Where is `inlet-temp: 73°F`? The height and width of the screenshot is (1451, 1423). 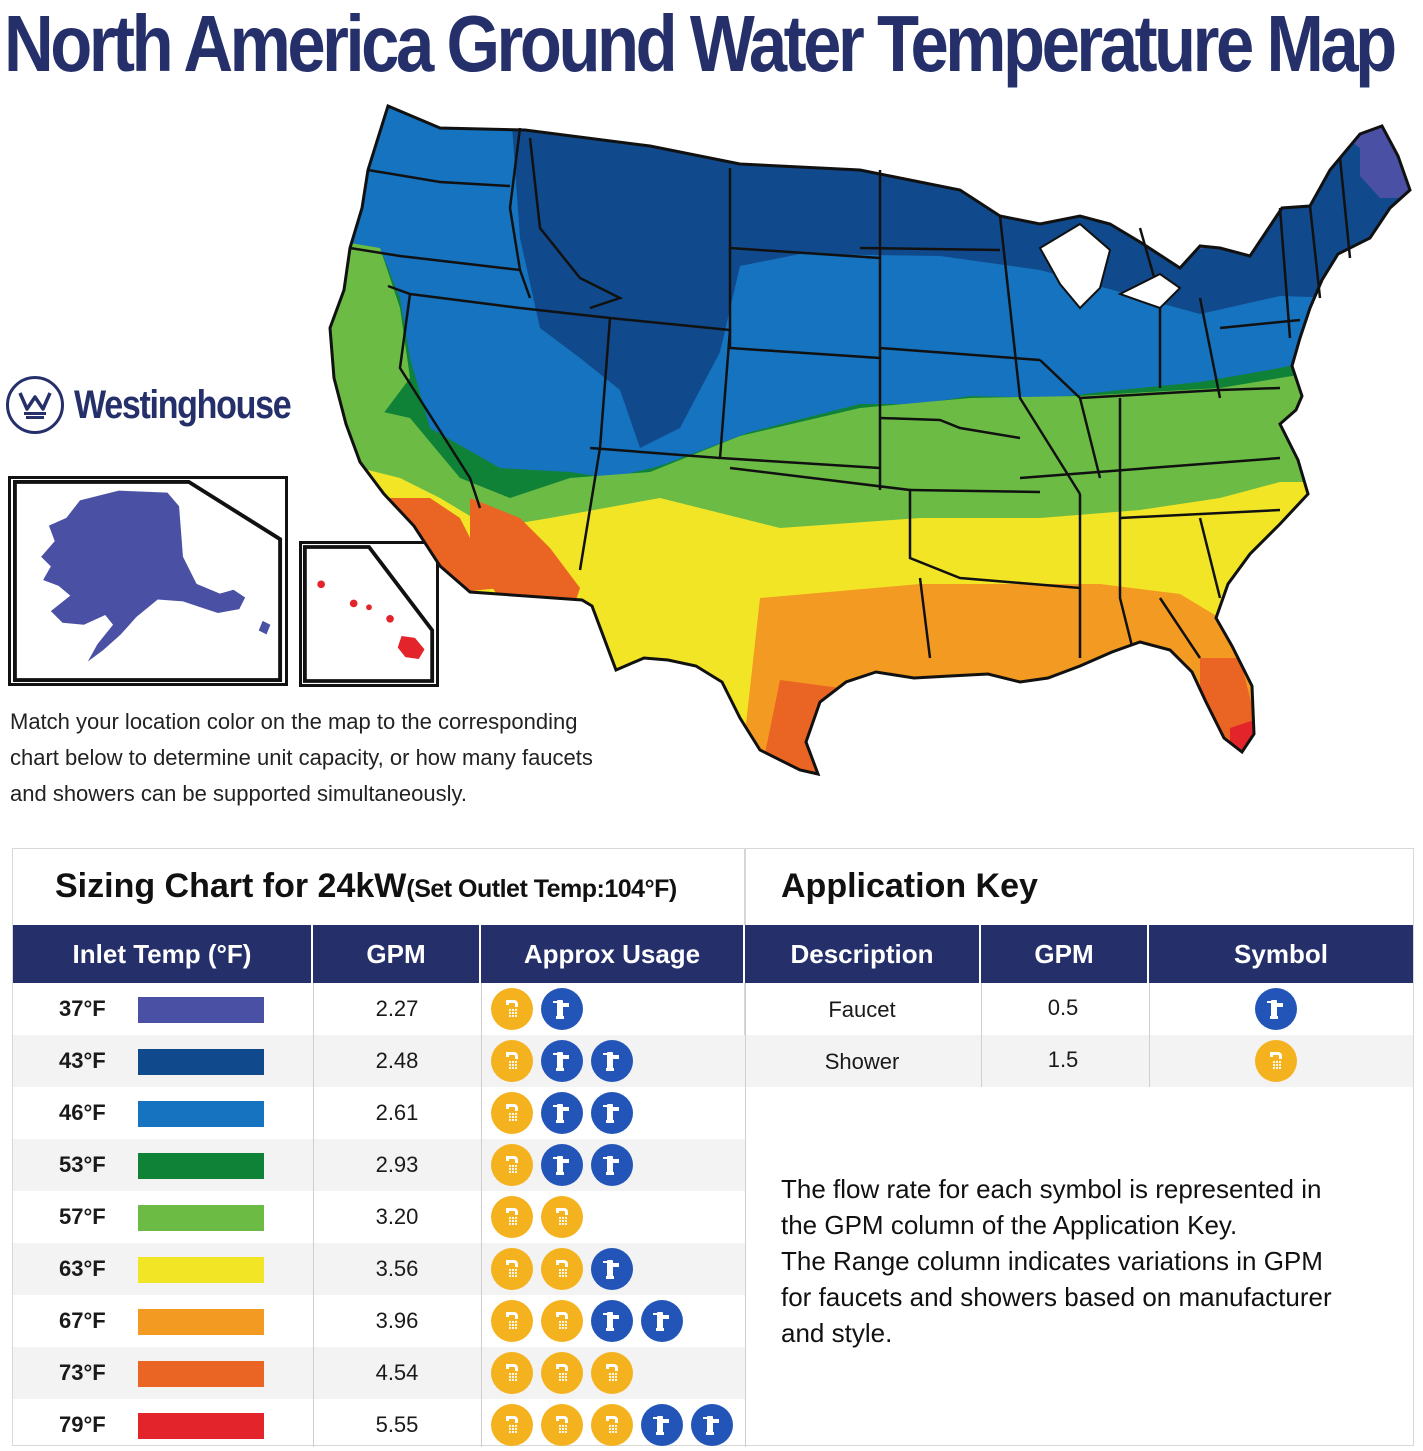 inlet-temp: 73°F is located at coordinates (82, 1372).